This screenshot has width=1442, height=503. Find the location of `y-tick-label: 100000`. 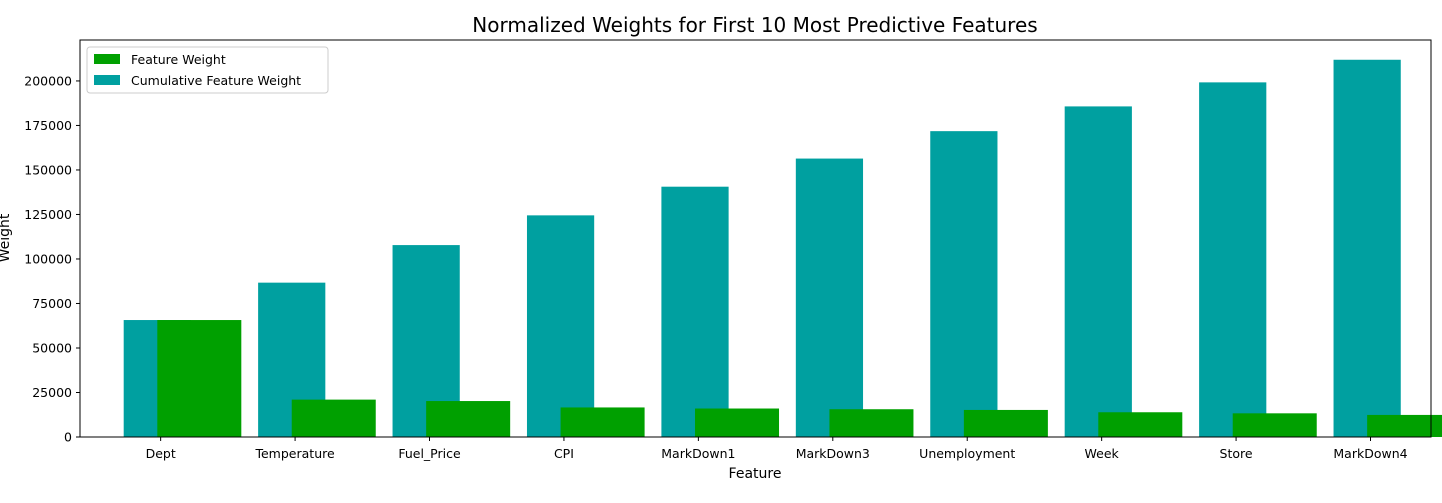

y-tick-label: 100000 is located at coordinates (48, 258).